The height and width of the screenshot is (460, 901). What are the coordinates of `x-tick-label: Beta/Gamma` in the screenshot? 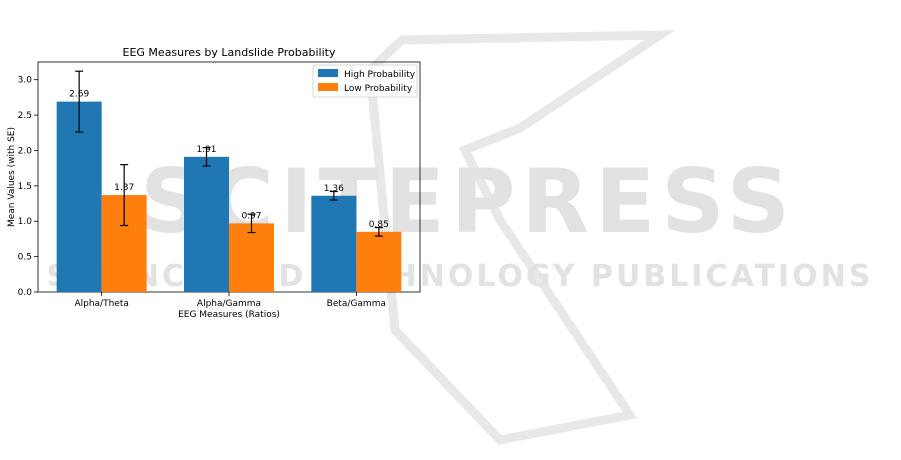 It's located at (356, 304).